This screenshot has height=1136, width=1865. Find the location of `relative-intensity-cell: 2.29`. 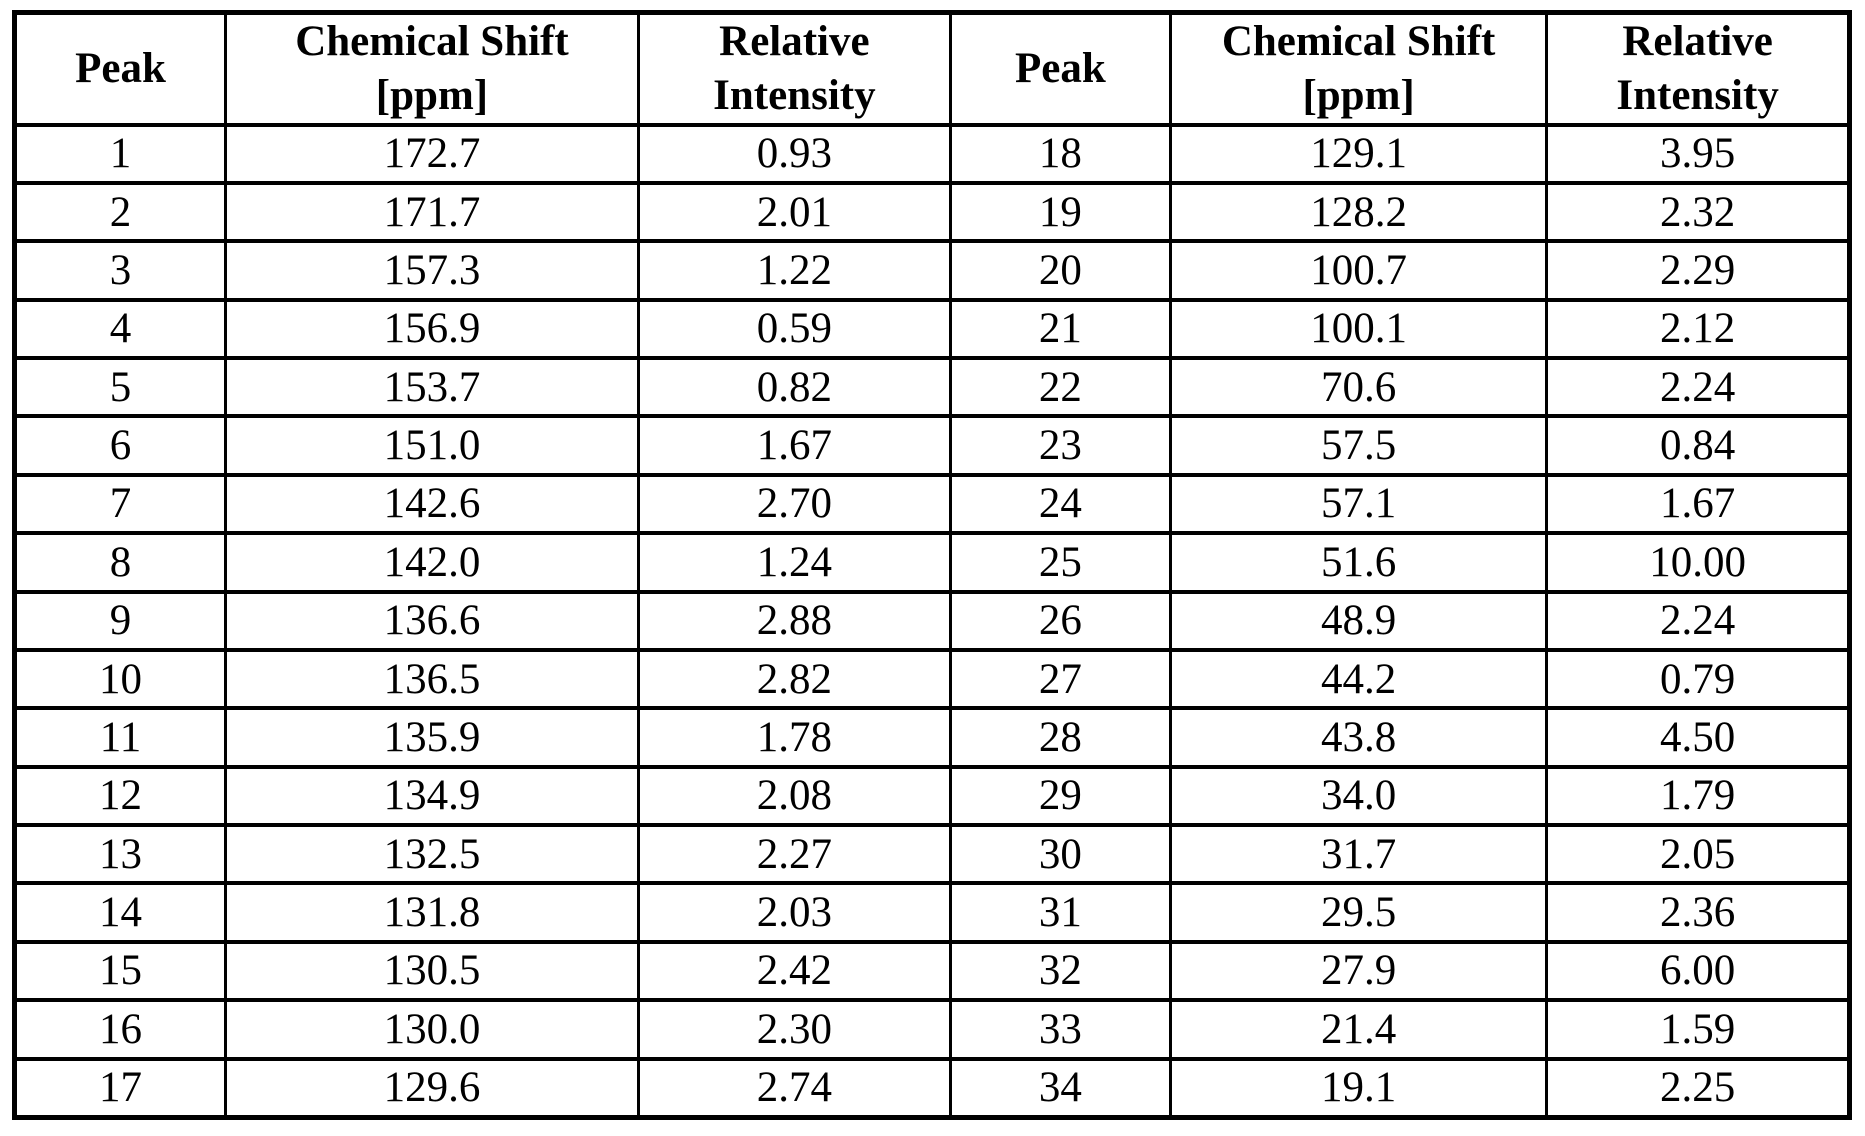

relative-intensity-cell: 2.29 is located at coordinates (1698, 270).